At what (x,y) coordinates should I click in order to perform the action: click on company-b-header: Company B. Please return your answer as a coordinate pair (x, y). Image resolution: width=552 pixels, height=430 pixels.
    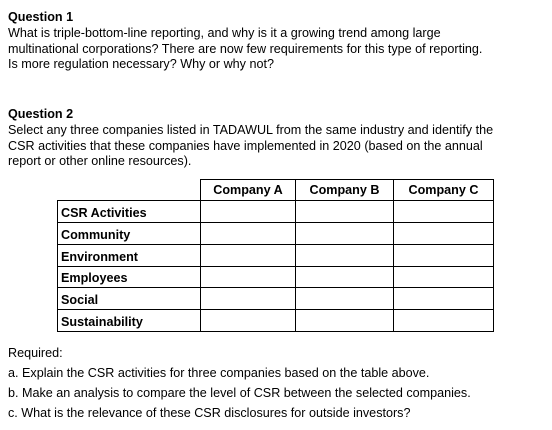
    Looking at the image, I should click on (344, 190).